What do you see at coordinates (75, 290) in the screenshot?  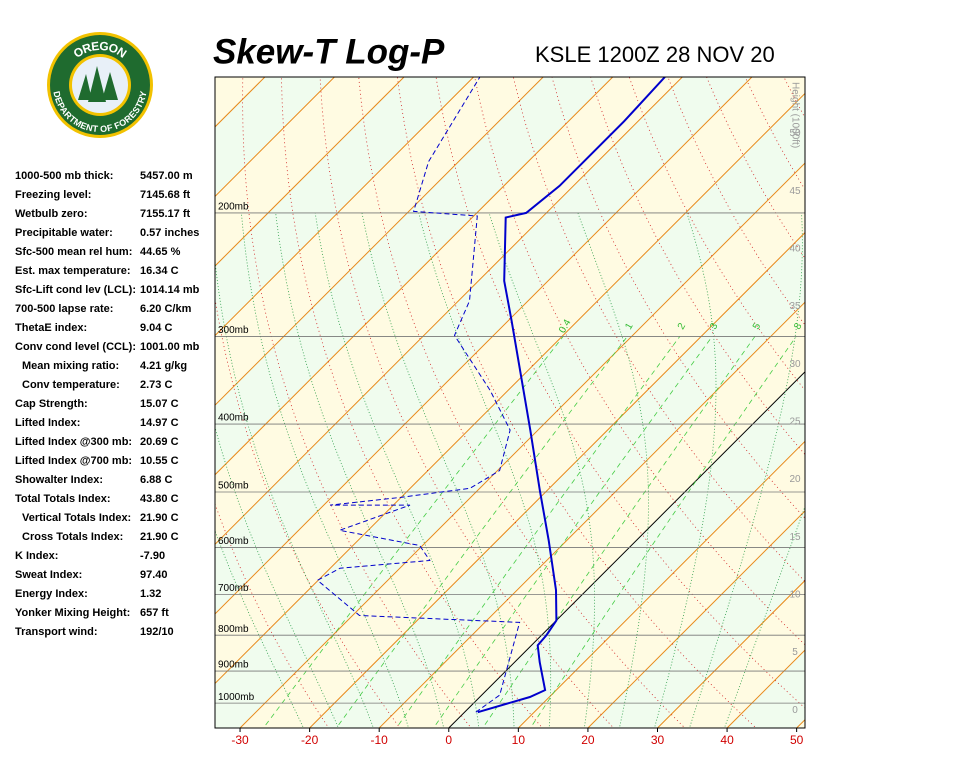 I see `index-label: Sfc-Lift cond lev (LCL):` at bounding box center [75, 290].